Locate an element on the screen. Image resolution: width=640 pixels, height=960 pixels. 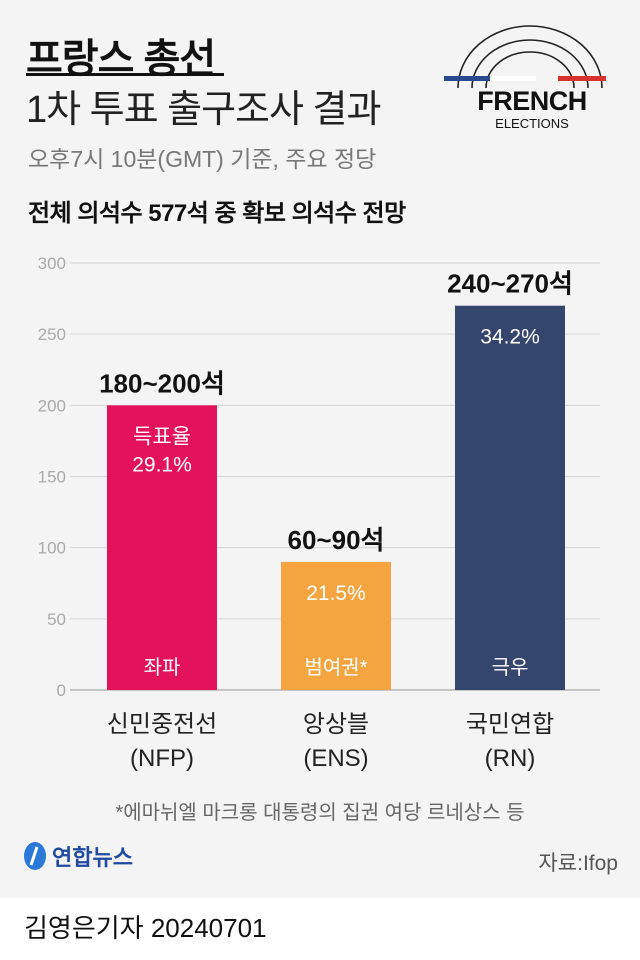
bloc-label: 좌파 is located at coordinates (162, 667).